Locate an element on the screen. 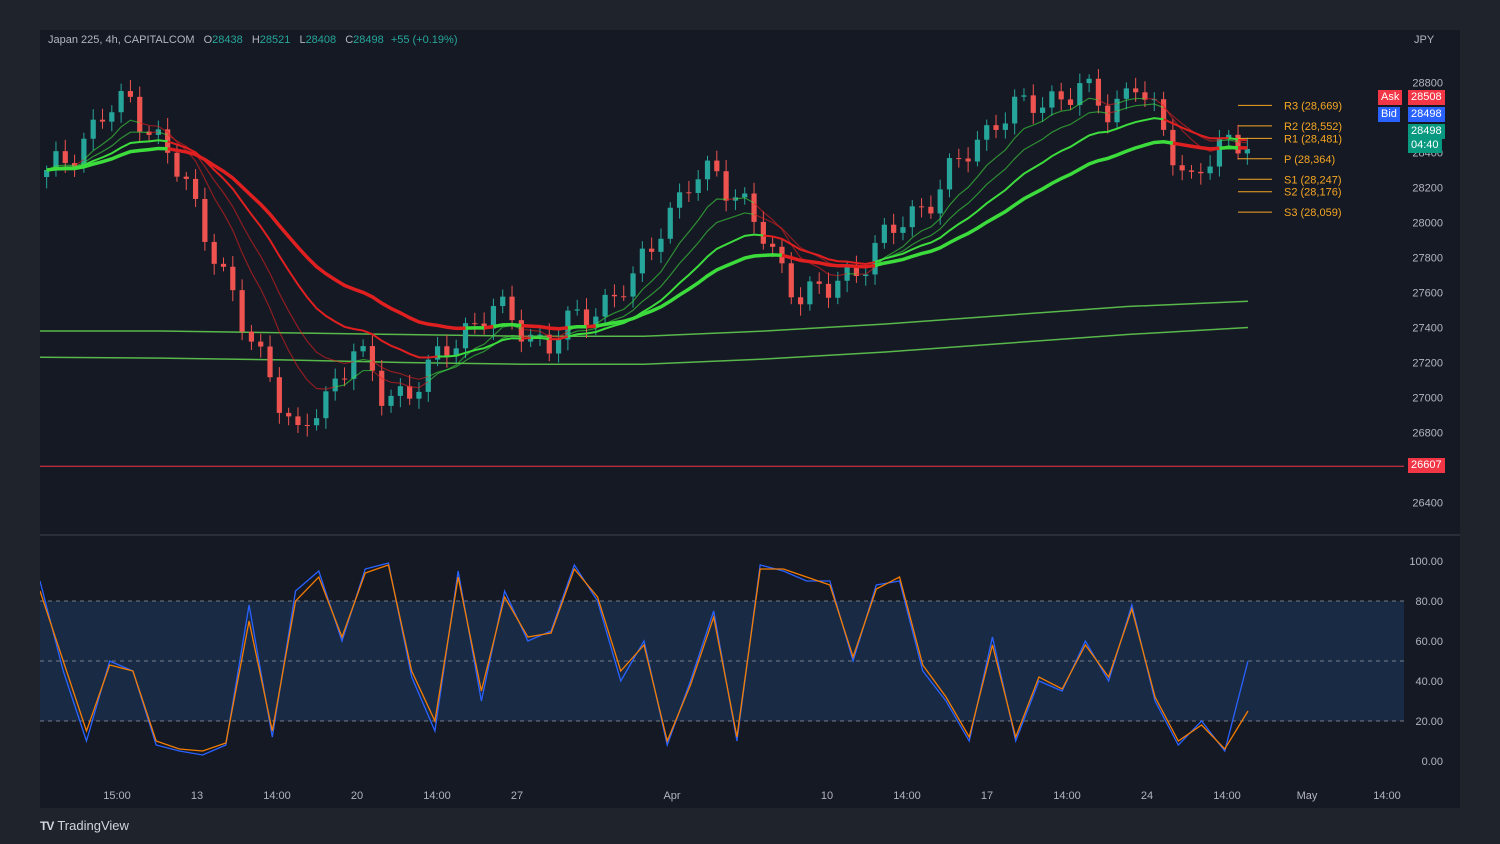 The width and height of the screenshot is (1500, 844). high-label: H is located at coordinates (255, 40).